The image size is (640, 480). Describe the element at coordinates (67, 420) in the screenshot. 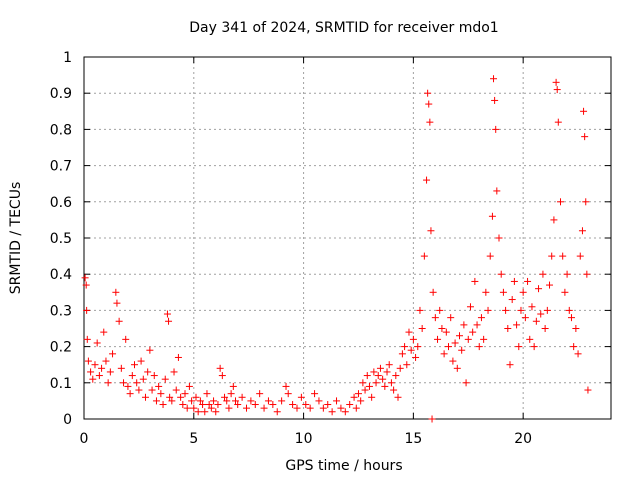

I see `y-tick-label: 0` at that location.